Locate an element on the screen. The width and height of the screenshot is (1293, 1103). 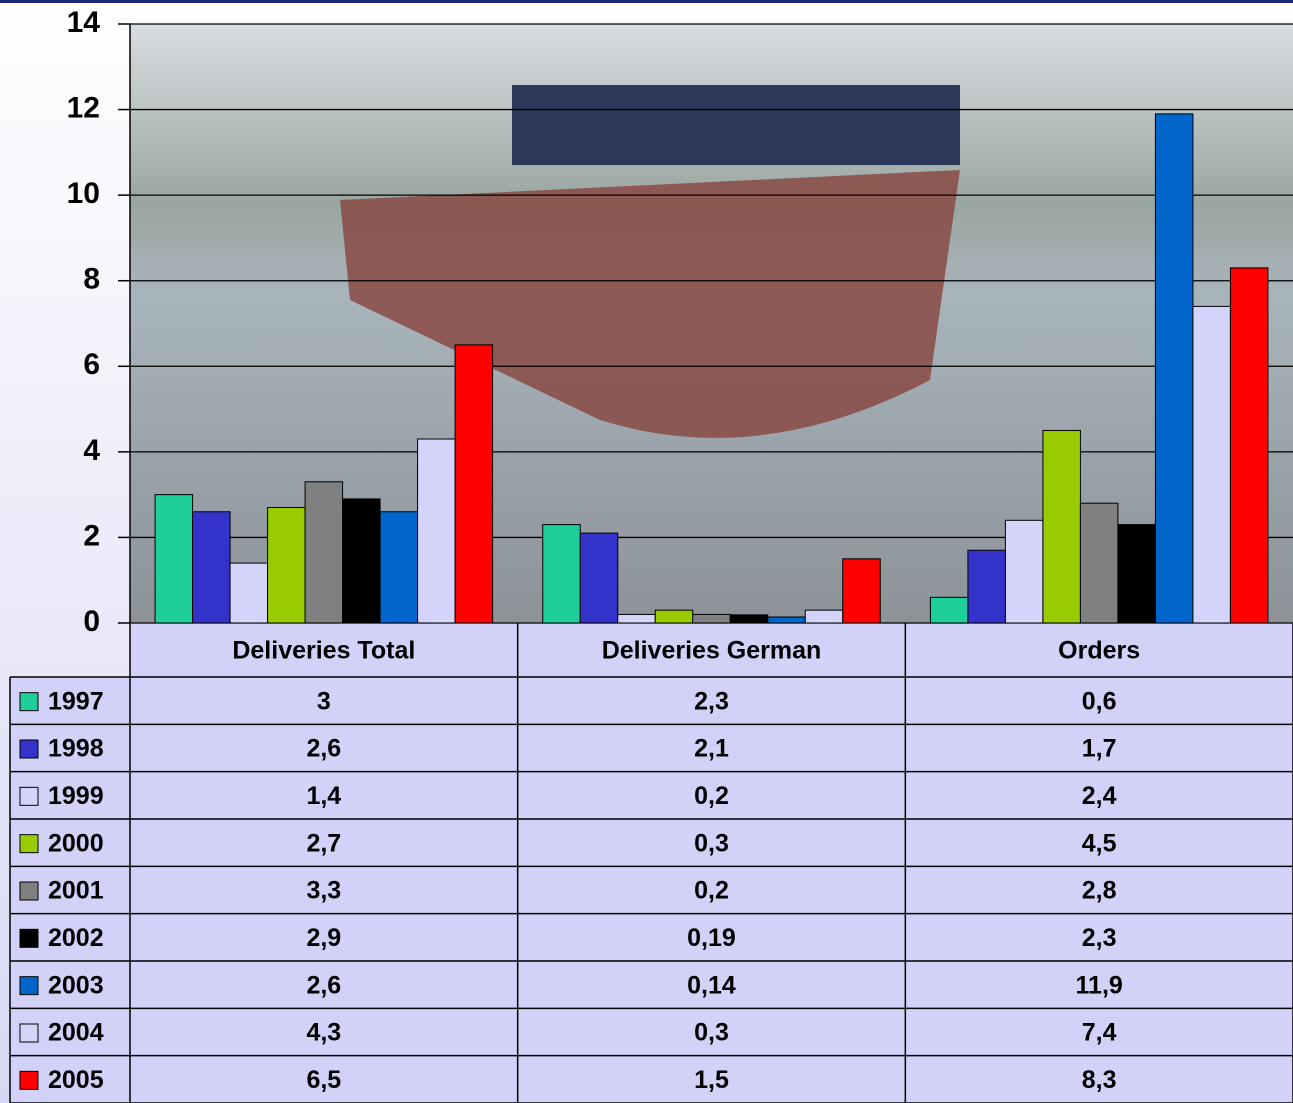
table-value: 11,9 is located at coordinates (1099, 985).